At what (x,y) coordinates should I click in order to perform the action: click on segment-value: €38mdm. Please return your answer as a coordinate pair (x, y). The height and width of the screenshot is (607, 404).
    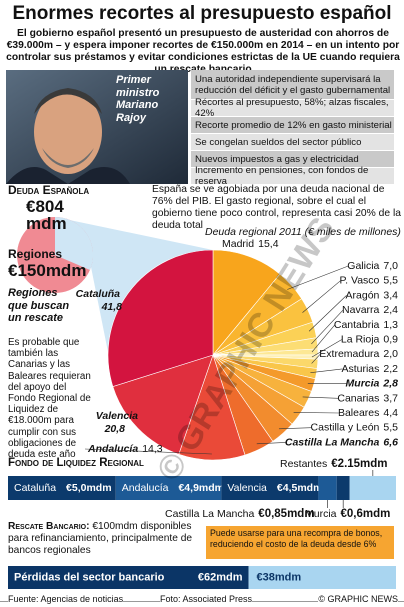
    Looking at the image, I should click on (279, 577).